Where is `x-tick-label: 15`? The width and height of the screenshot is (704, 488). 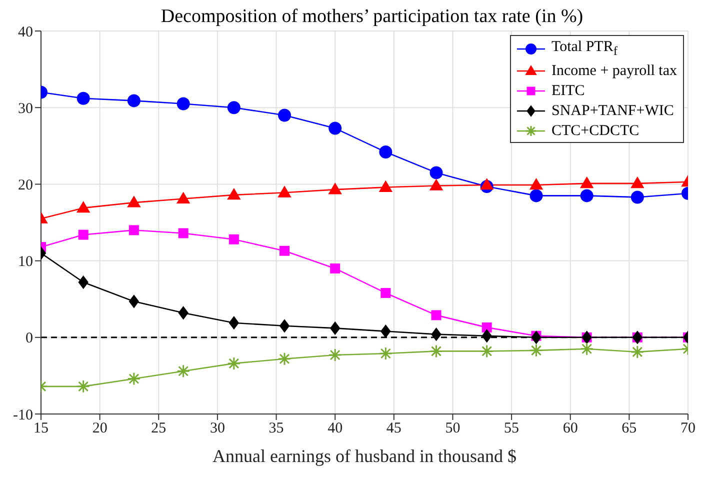
x-tick-label: 15 is located at coordinates (41, 428).